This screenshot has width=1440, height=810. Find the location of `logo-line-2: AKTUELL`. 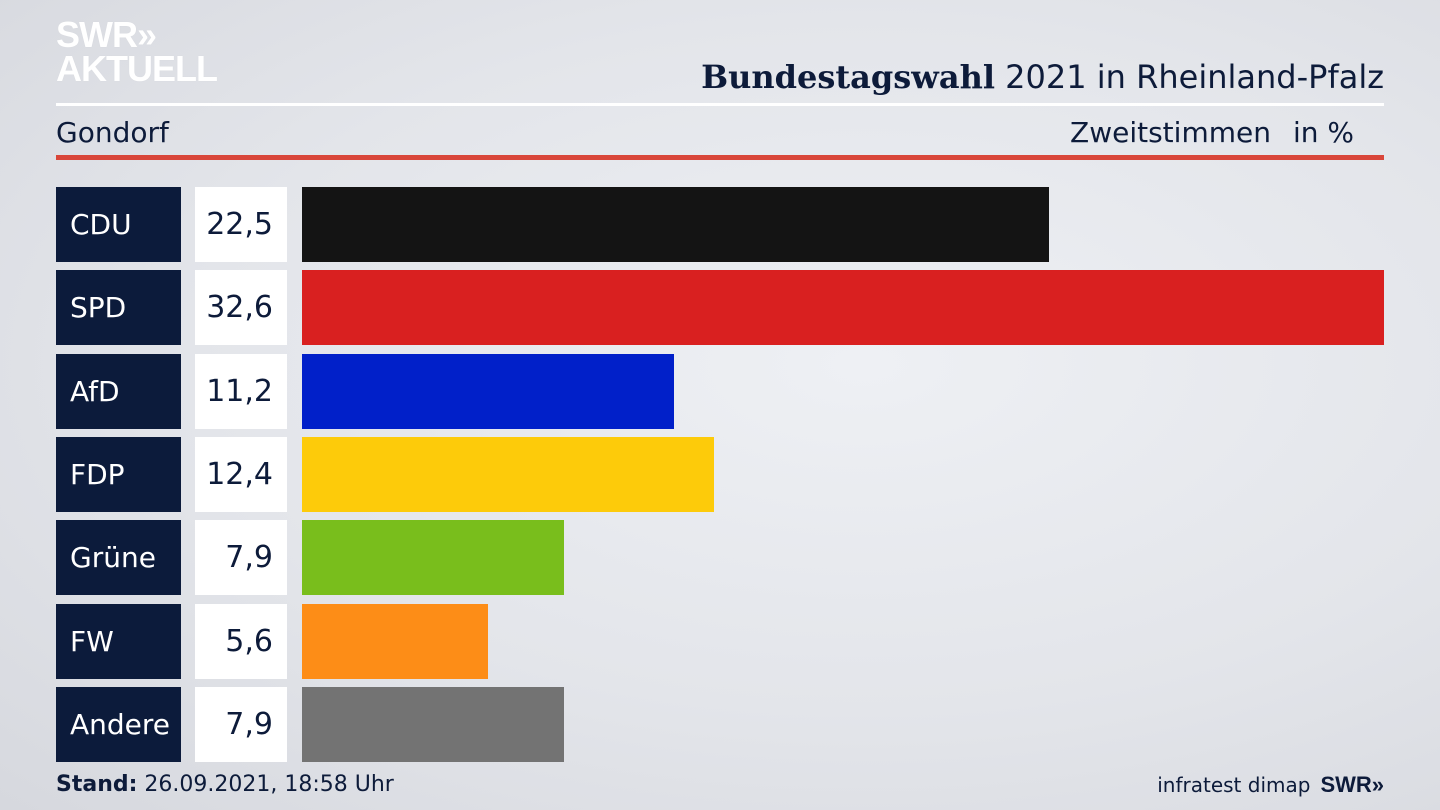

logo-line-2: AKTUELL is located at coordinates (137, 68).